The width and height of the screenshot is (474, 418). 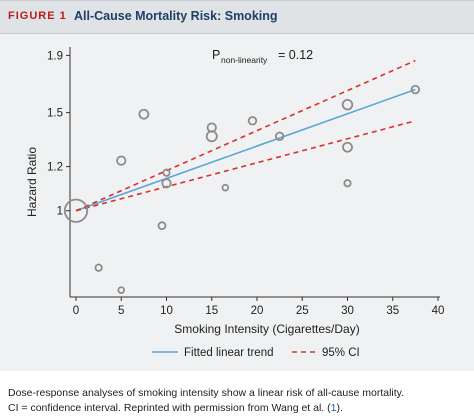 What do you see at coordinates (244, 60) in the screenshot?
I see `annotation-subscript: non-linearity` at bounding box center [244, 60].